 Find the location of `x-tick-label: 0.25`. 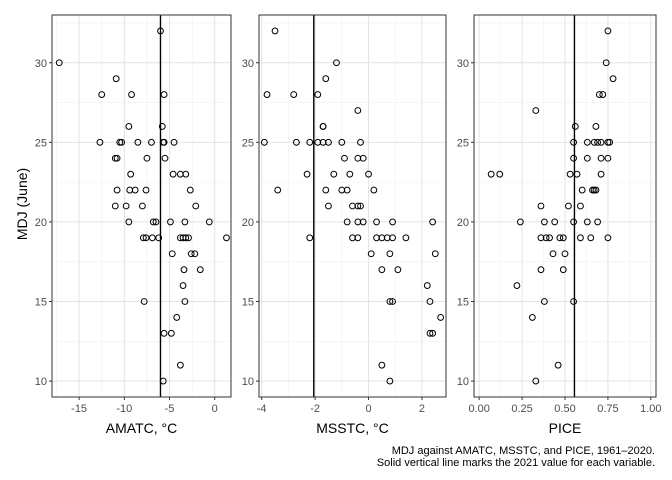

x-tick-label: 0.25 is located at coordinates (521, 409).